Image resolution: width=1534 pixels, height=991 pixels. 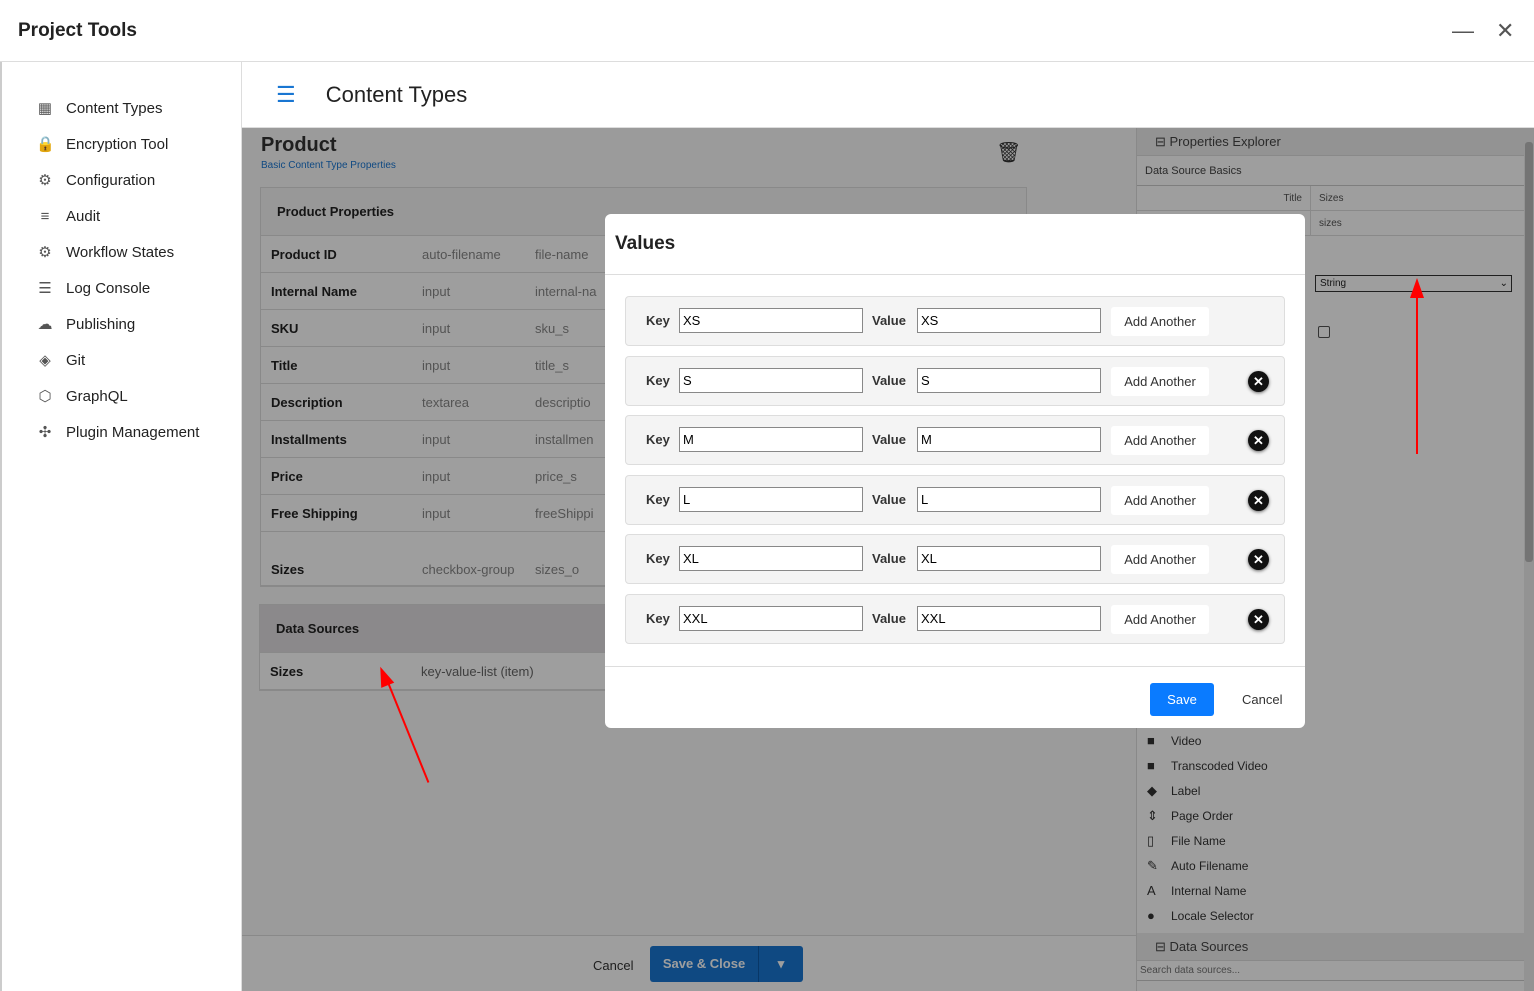 I want to click on control-item: ■ Transcoded Video, so click(x=1207, y=765).